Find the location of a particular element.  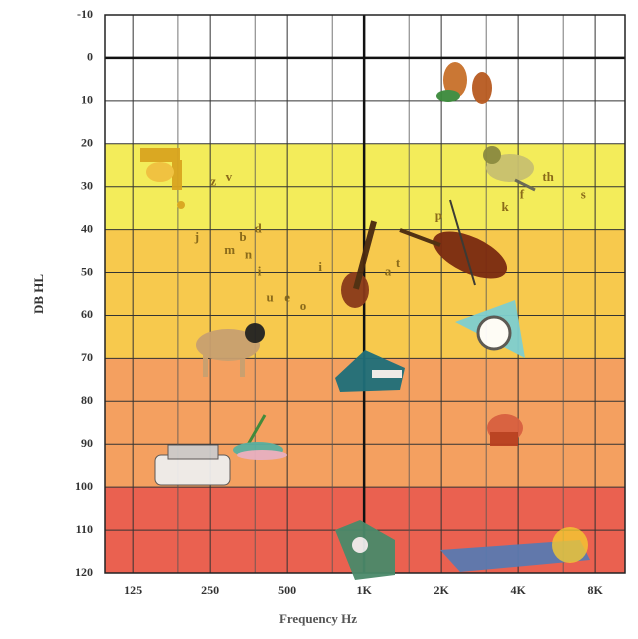

y-tick-label: 50 is located at coordinates (87, 271).